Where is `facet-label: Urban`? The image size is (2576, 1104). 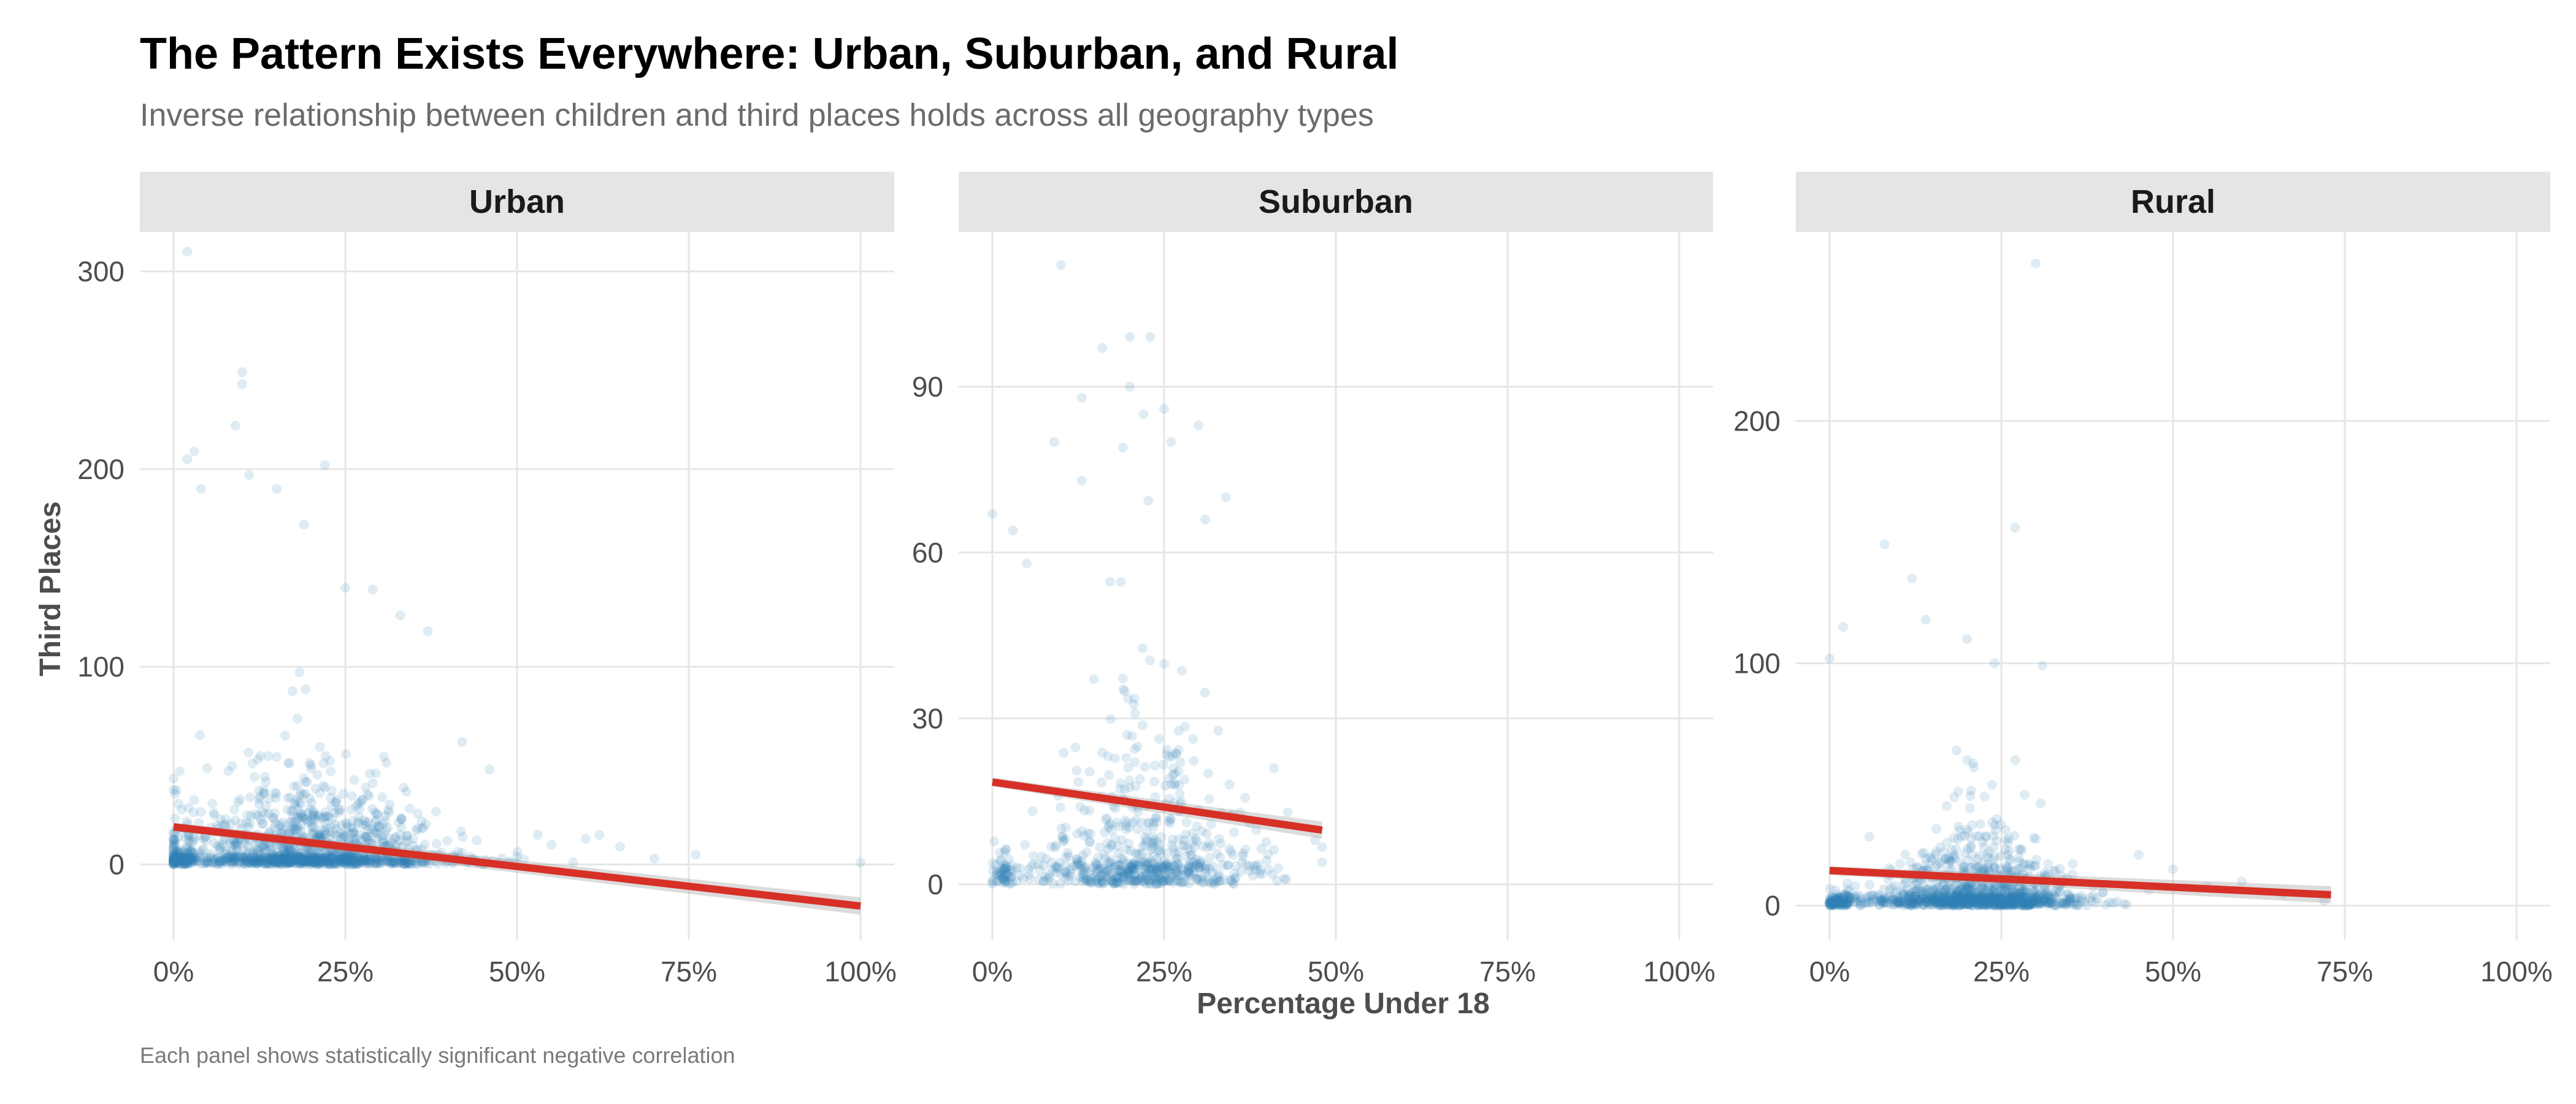
facet-label: Urban is located at coordinates (517, 201).